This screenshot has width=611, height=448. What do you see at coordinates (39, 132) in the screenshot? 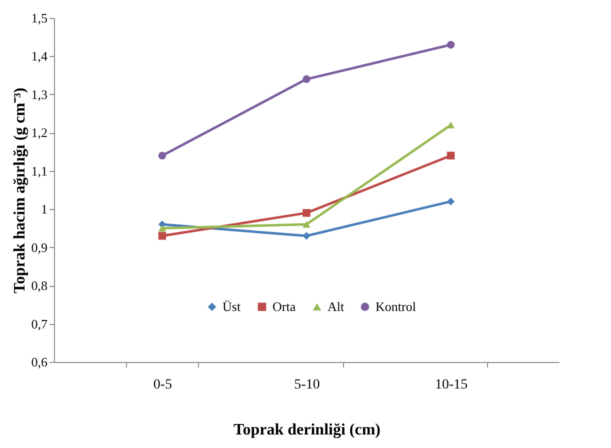
I see `y-tick-label: 1,2` at bounding box center [39, 132].